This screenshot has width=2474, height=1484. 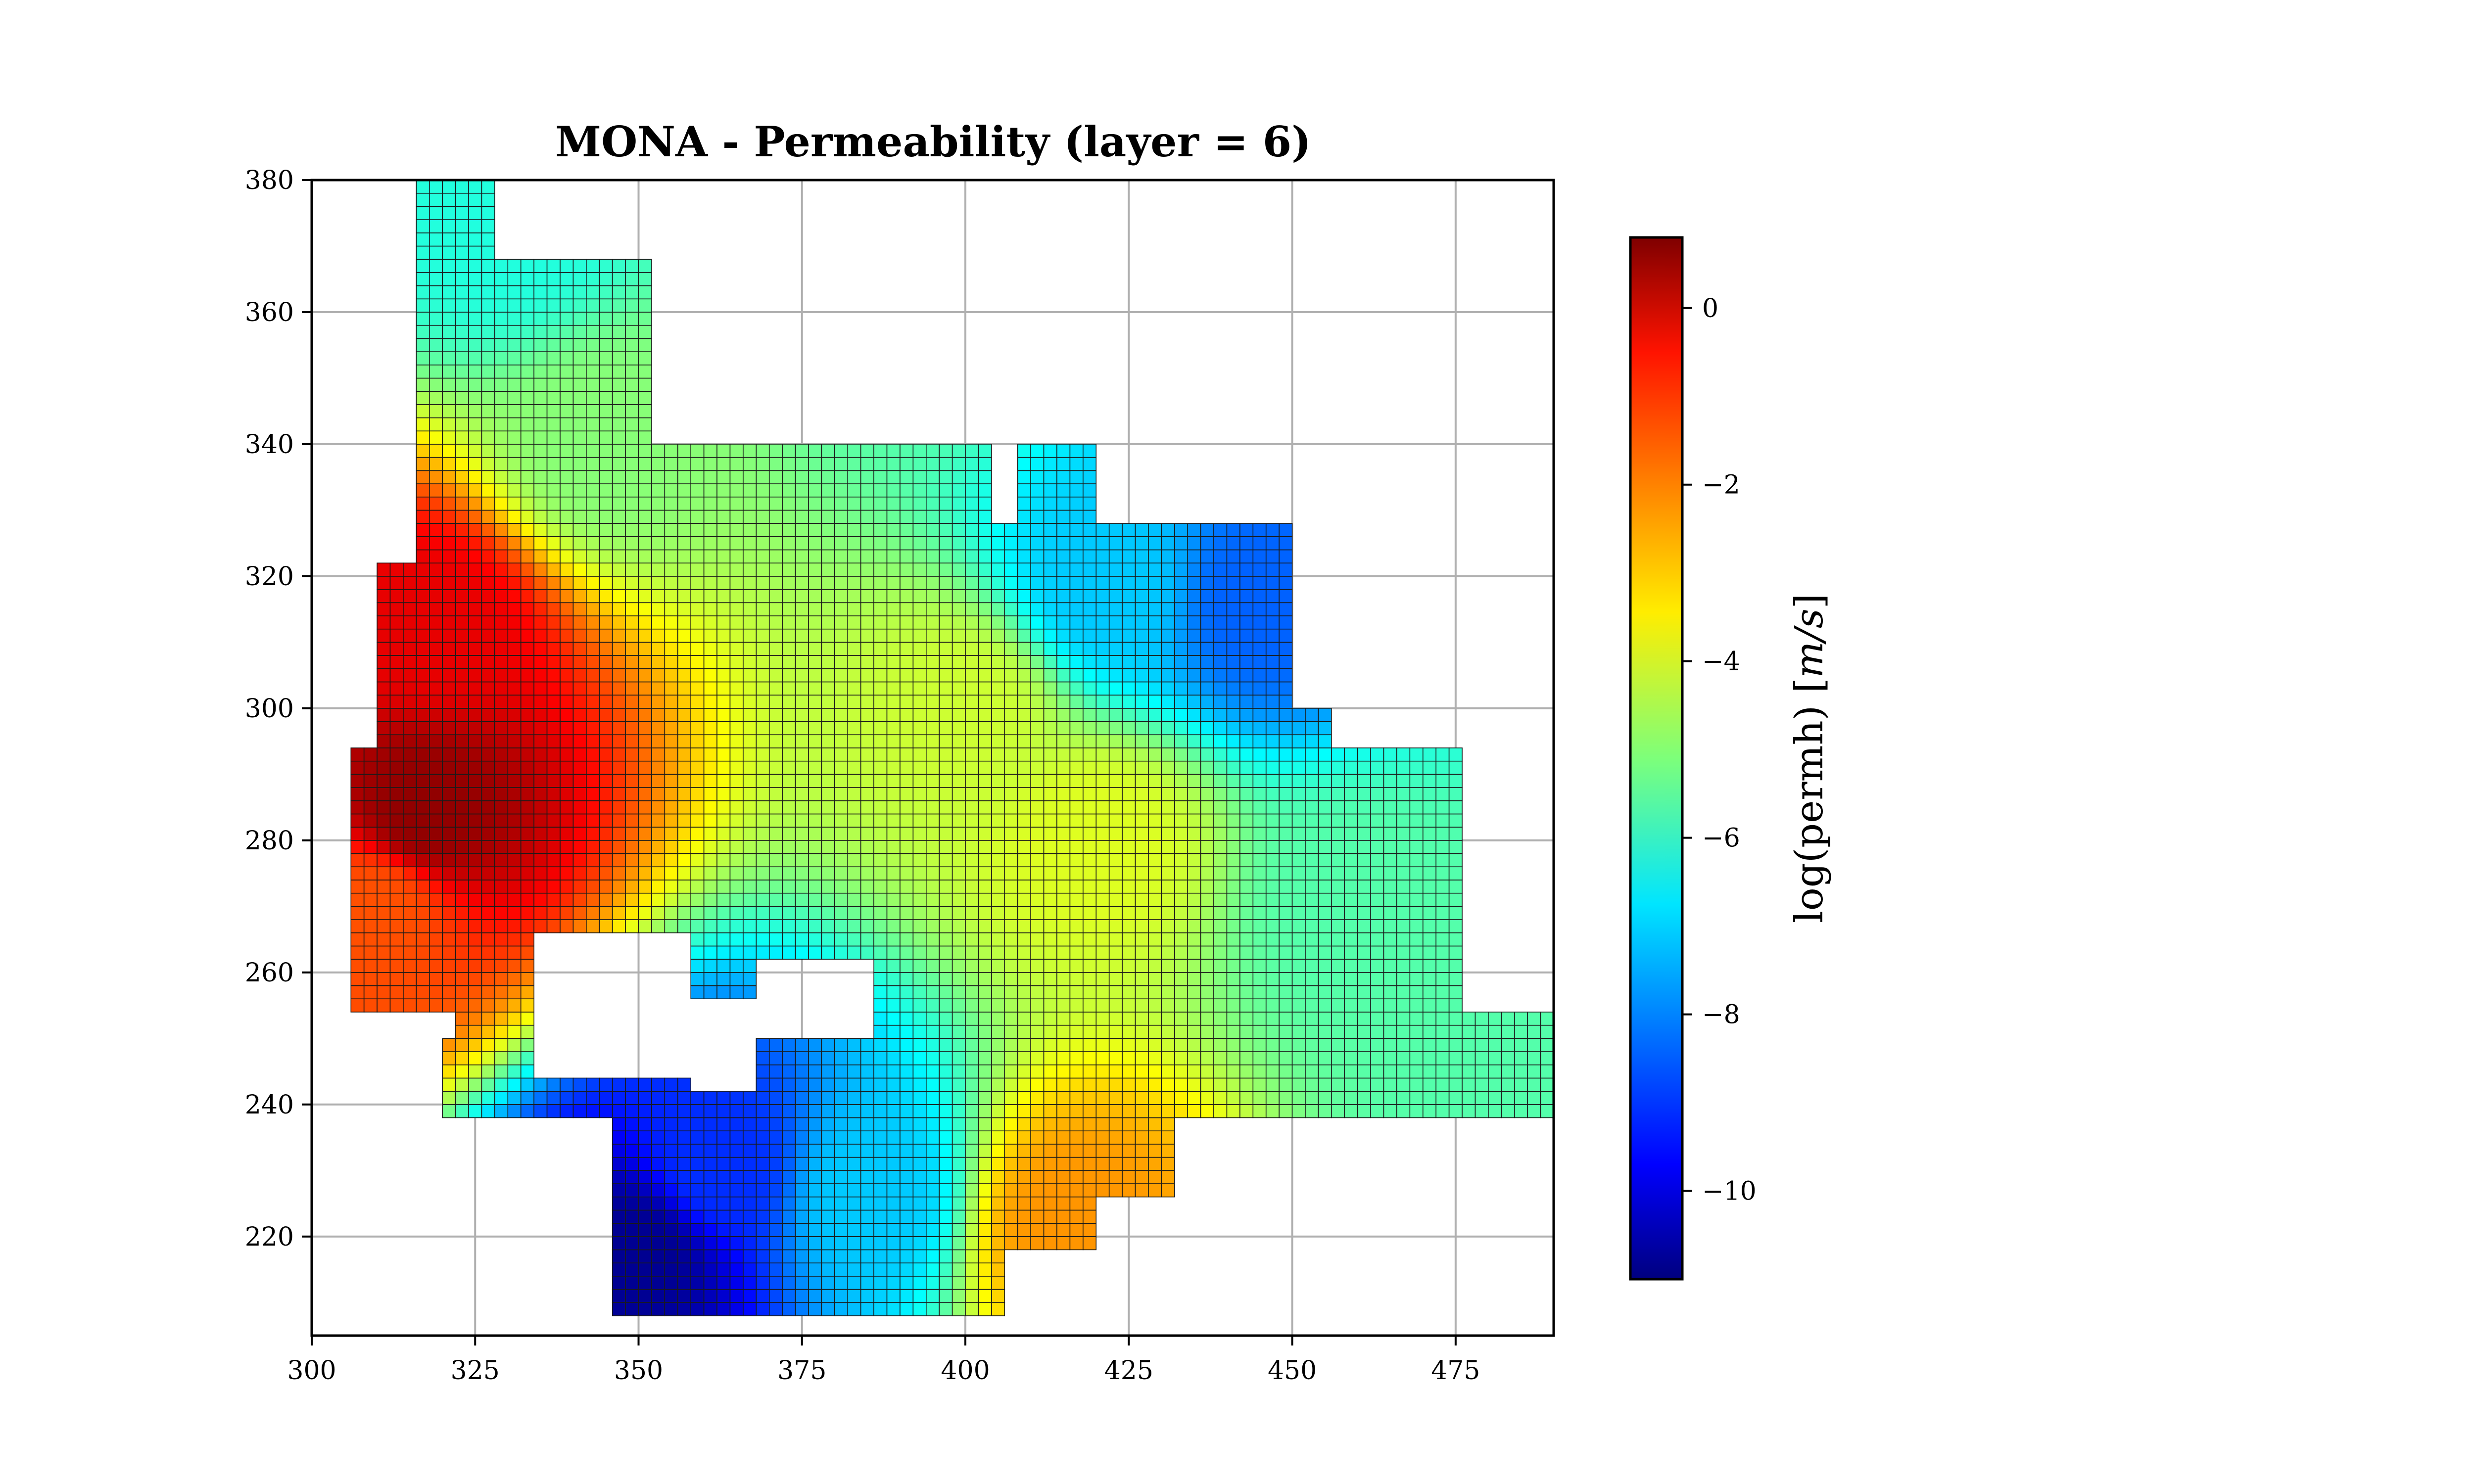 I want to click on x-tick-label: 325, so click(x=476, y=1371).